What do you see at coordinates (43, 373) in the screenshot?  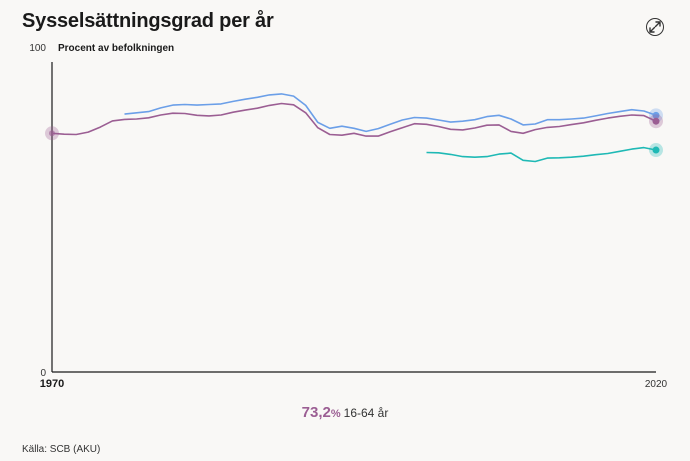 I see `y-tick-label-bottom: 0` at bounding box center [43, 373].